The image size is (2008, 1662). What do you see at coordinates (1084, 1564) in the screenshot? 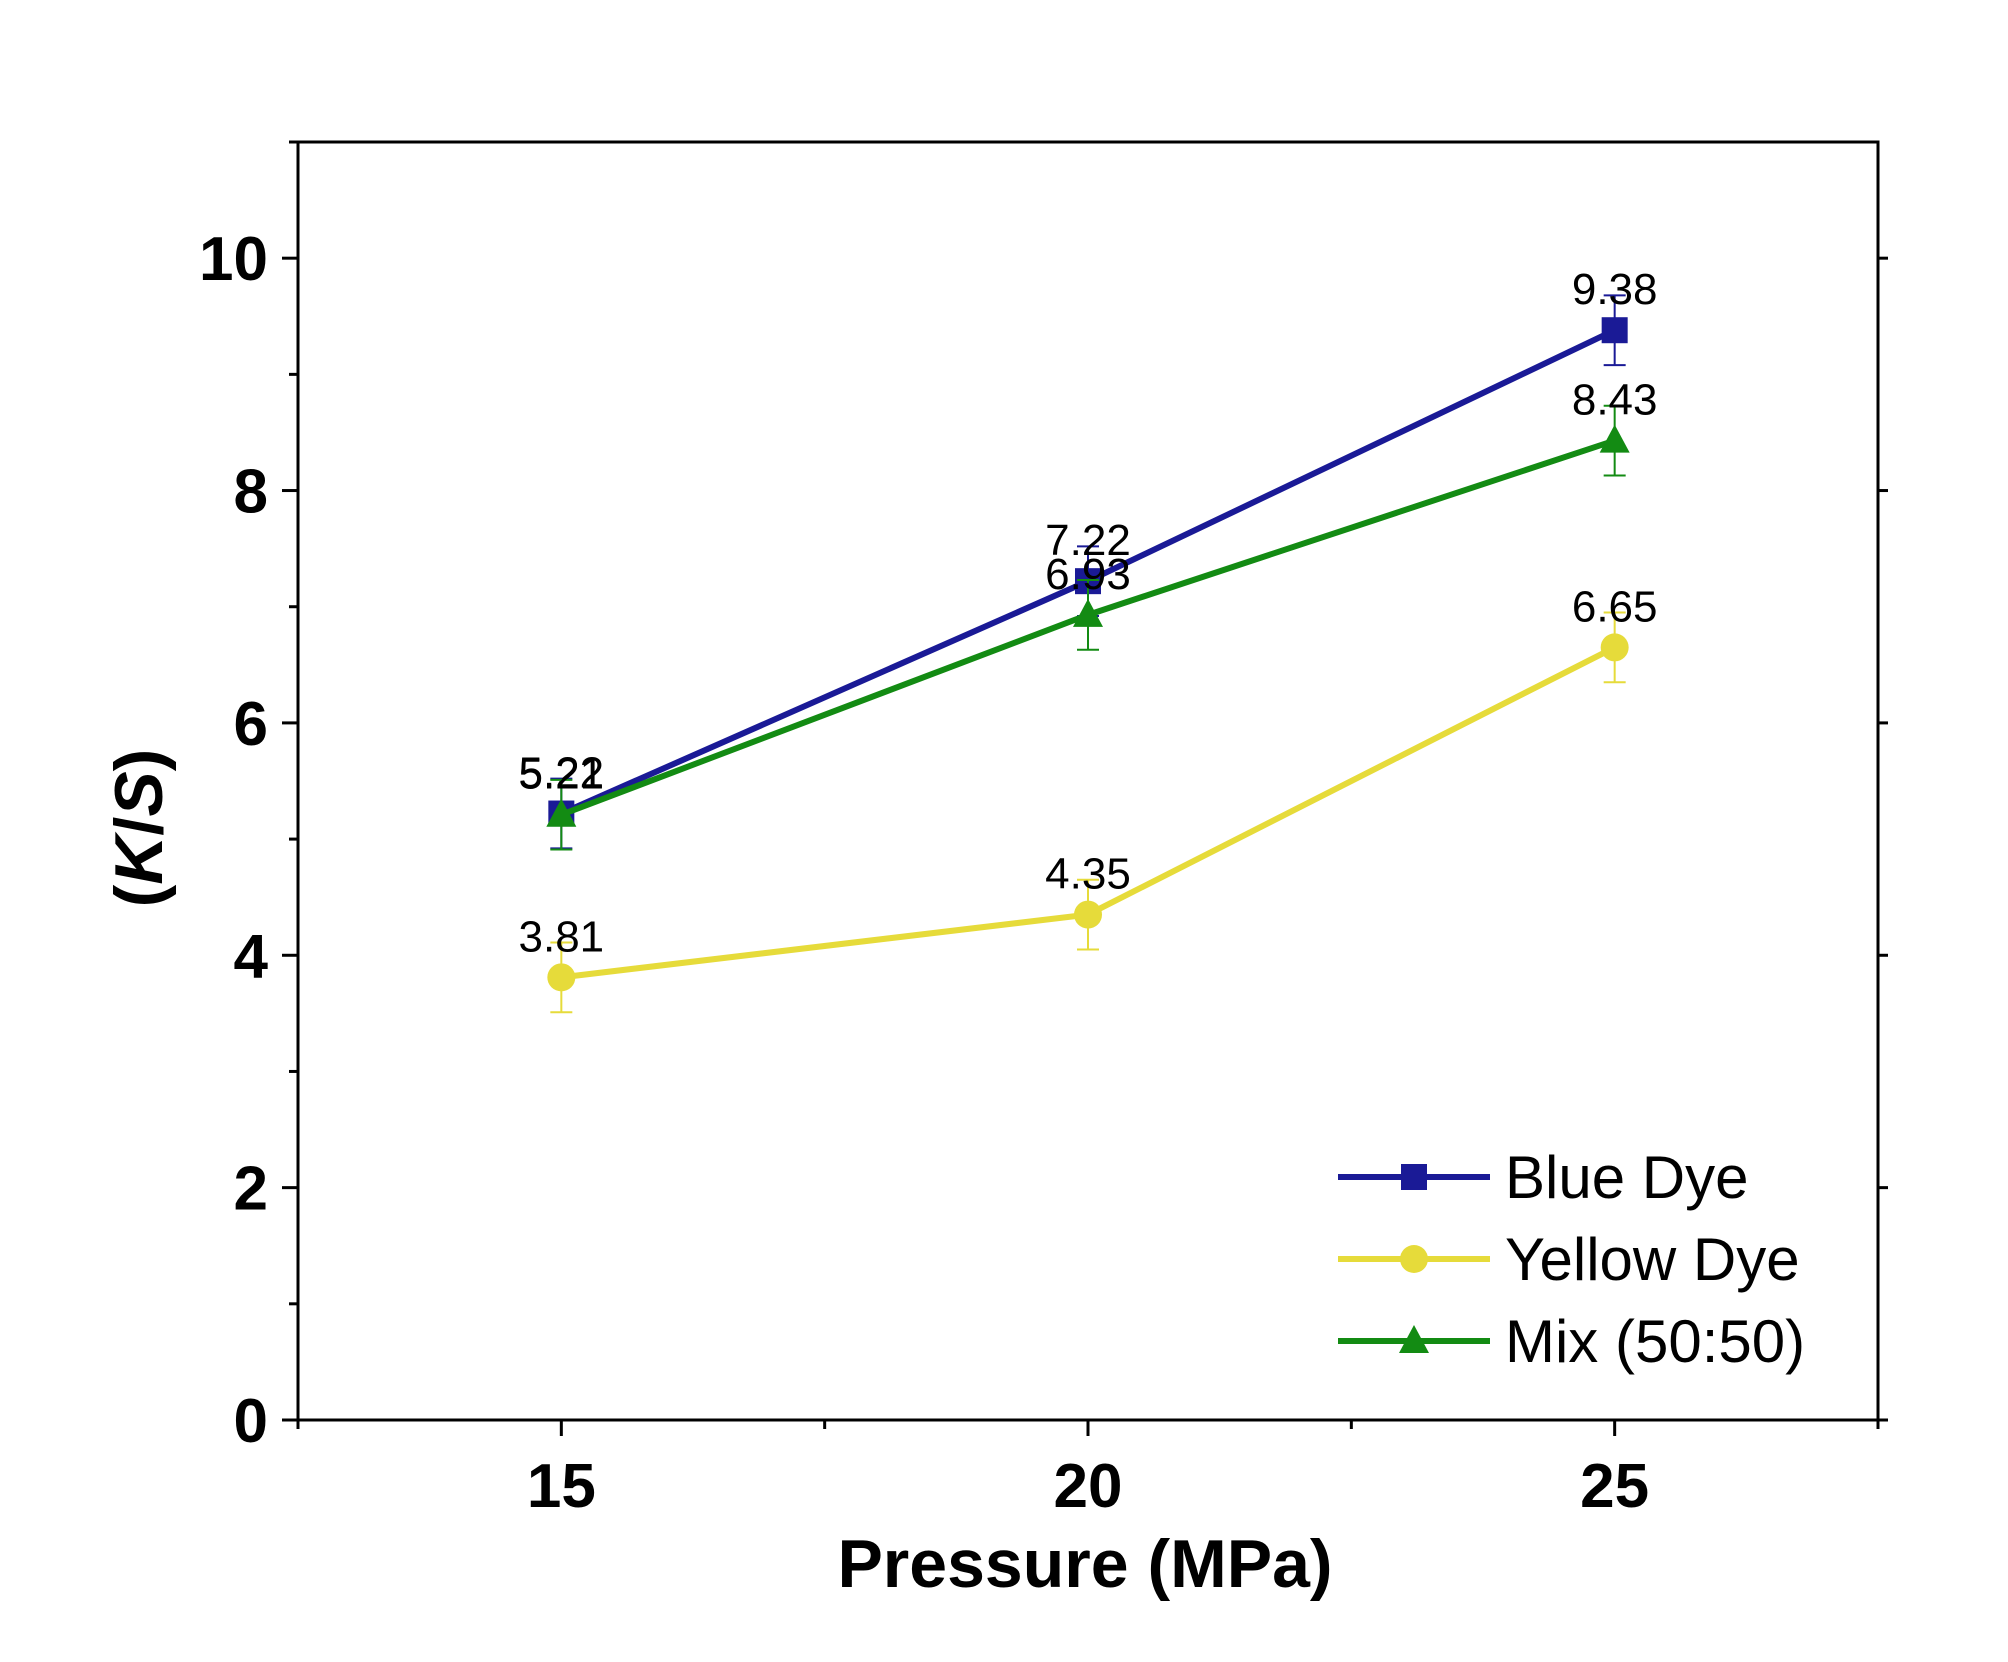
I see `x-axis-title: Pressure (MPa)` at bounding box center [1084, 1564].